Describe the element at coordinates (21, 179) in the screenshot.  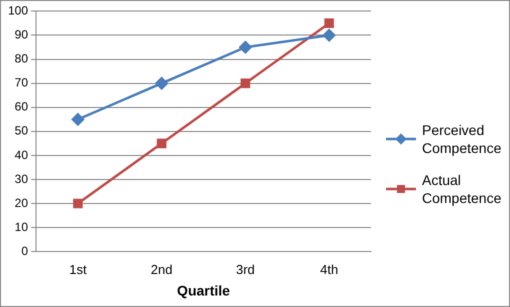
I see `y-tick-label: 30` at that location.